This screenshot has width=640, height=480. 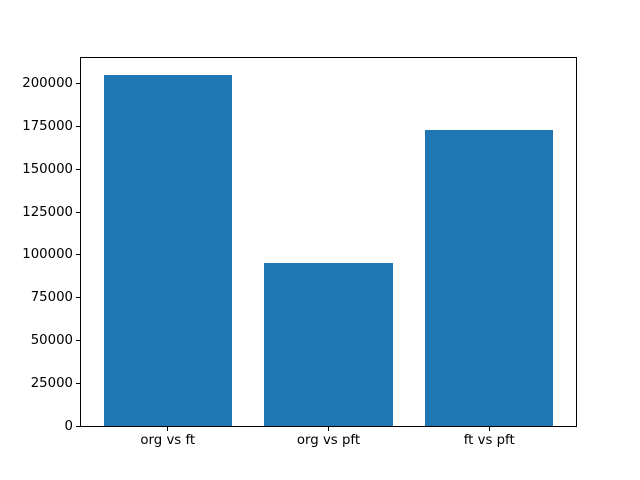 I want to click on y-tick-label: 75000, so click(x=51, y=298).